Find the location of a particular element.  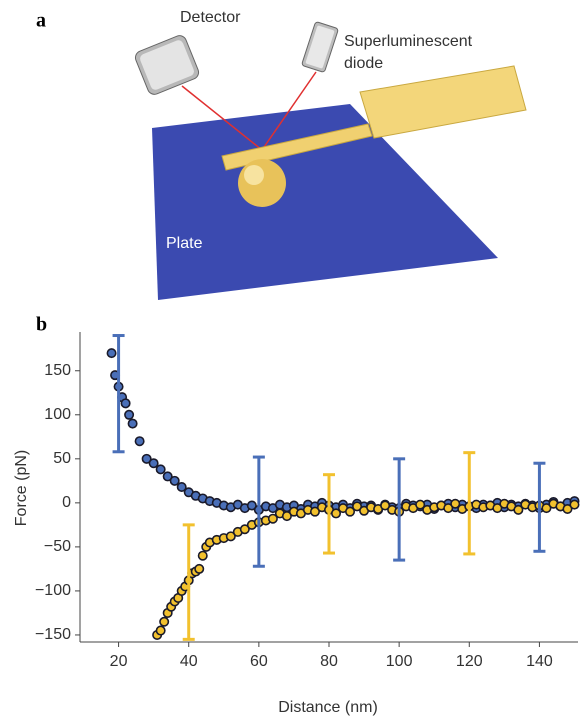

laser-reflected is located at coordinates (222, 118).